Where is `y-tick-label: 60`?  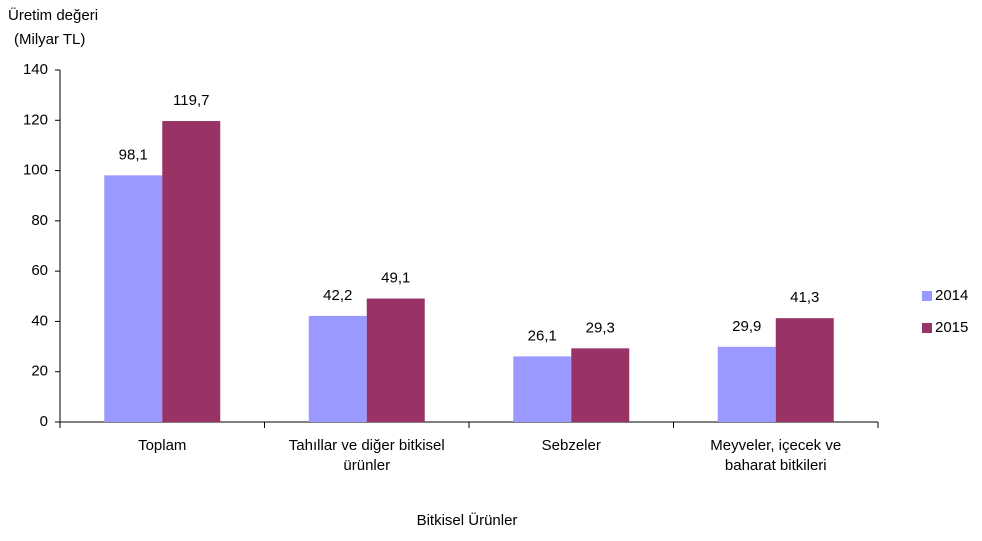
y-tick-label: 60 is located at coordinates (39, 270).